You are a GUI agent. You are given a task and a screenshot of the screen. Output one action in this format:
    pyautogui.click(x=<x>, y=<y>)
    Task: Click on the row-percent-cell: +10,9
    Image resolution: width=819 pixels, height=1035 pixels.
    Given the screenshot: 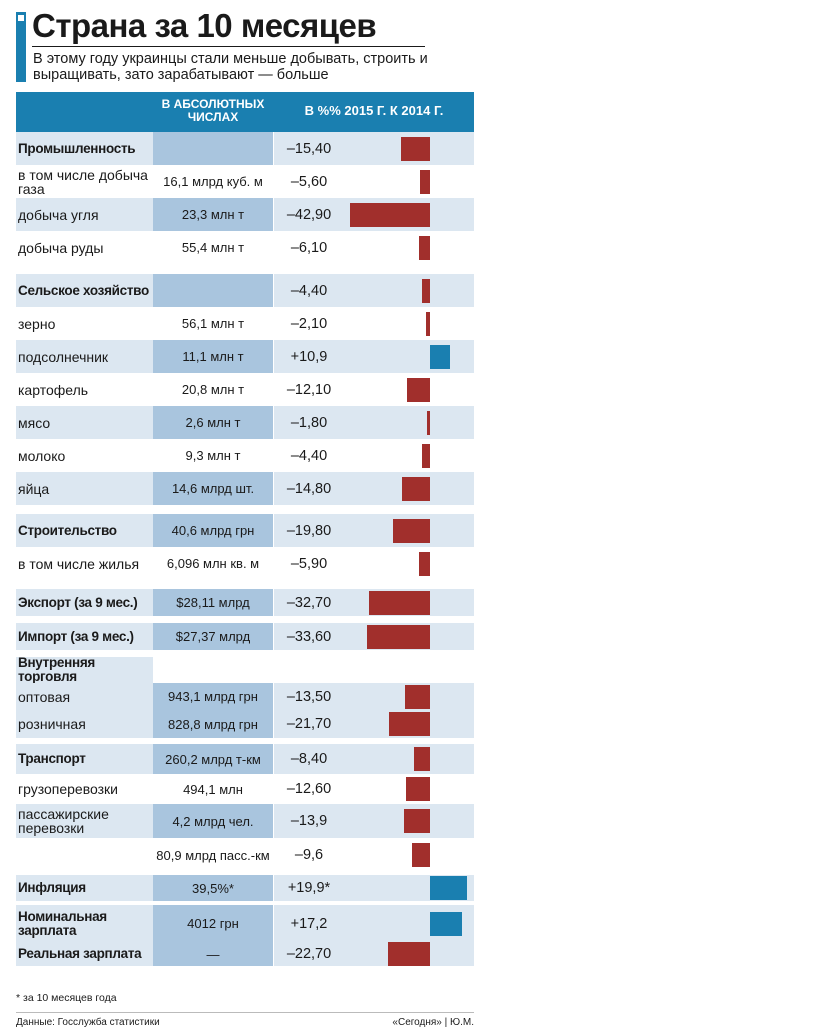 What is the action you would take?
    pyautogui.click(x=374, y=356)
    